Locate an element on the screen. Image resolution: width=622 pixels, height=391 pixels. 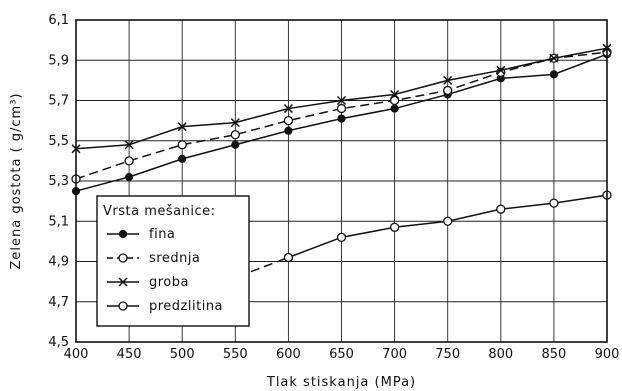
x-tick-label: 600 is located at coordinates (288, 354).